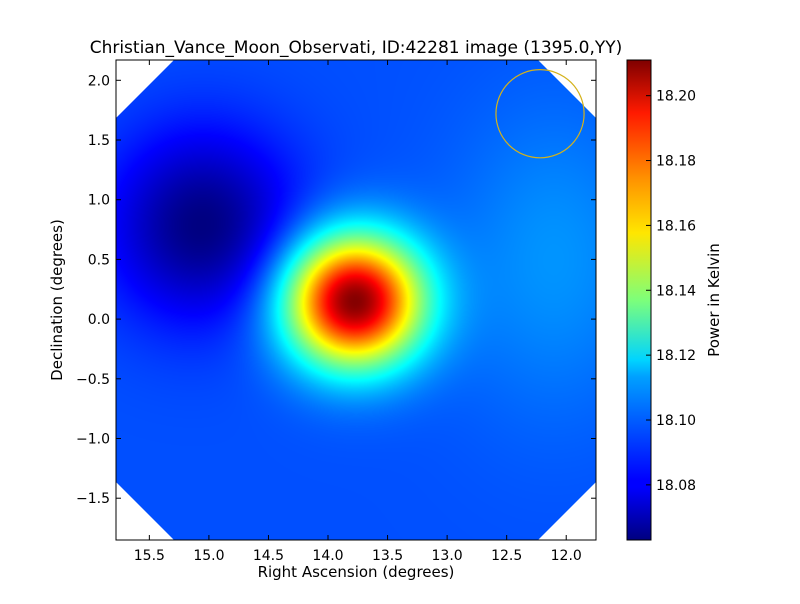 The width and height of the screenshot is (800, 604). What do you see at coordinates (676, 486) in the screenshot?
I see `colorbar-tick-label: 18.08` at bounding box center [676, 486].